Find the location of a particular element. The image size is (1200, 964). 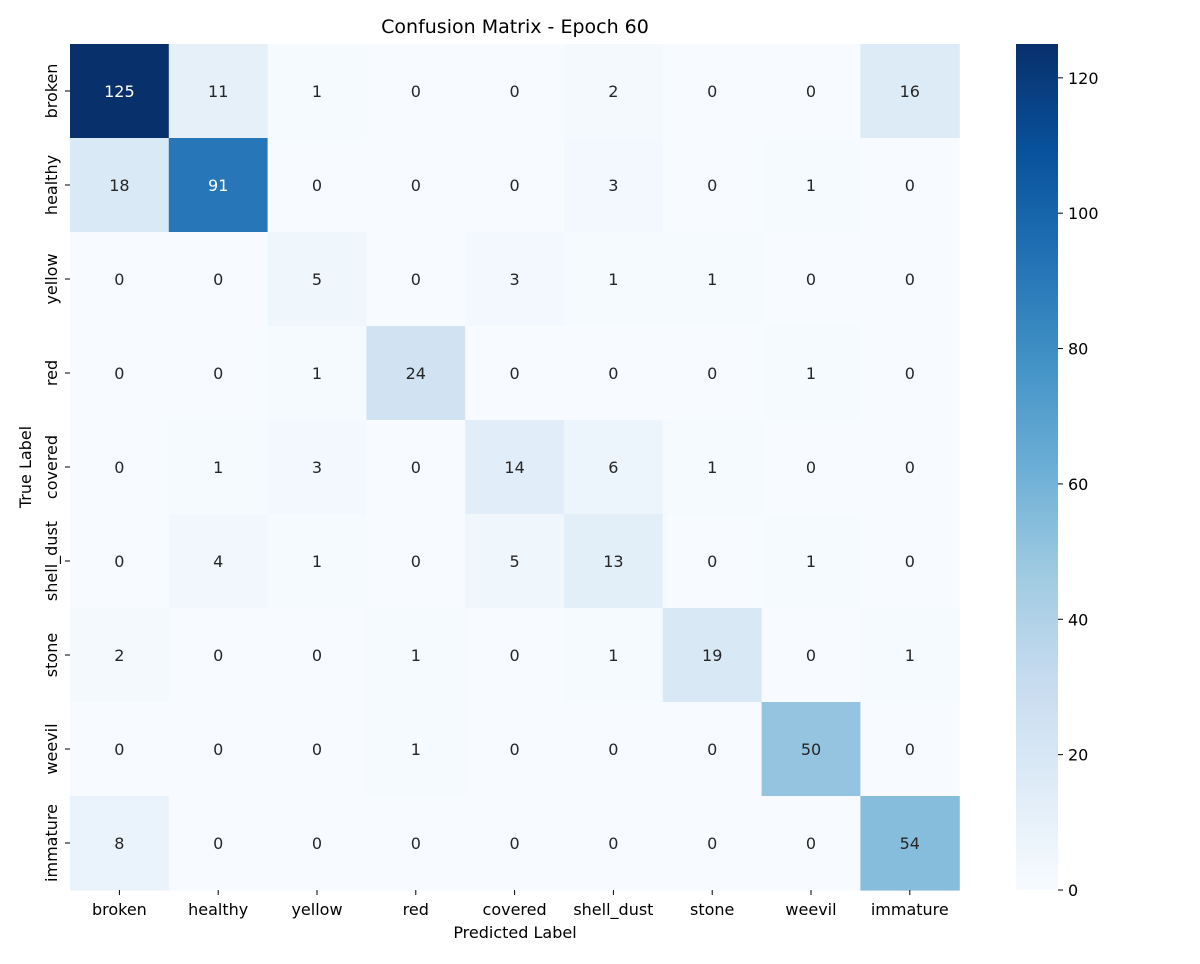

y-tick-label: healthy is located at coordinates (51, 185).